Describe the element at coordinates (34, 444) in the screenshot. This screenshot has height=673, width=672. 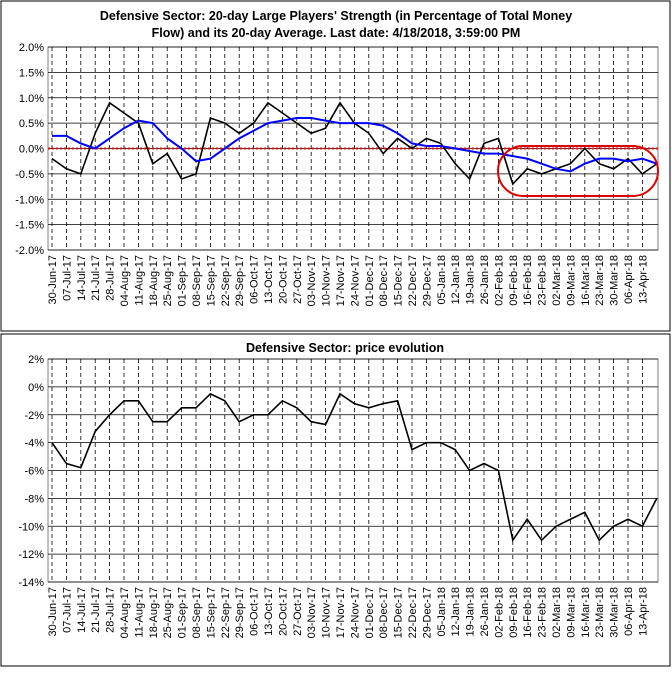
I see `y-tick-label: -4%` at that location.